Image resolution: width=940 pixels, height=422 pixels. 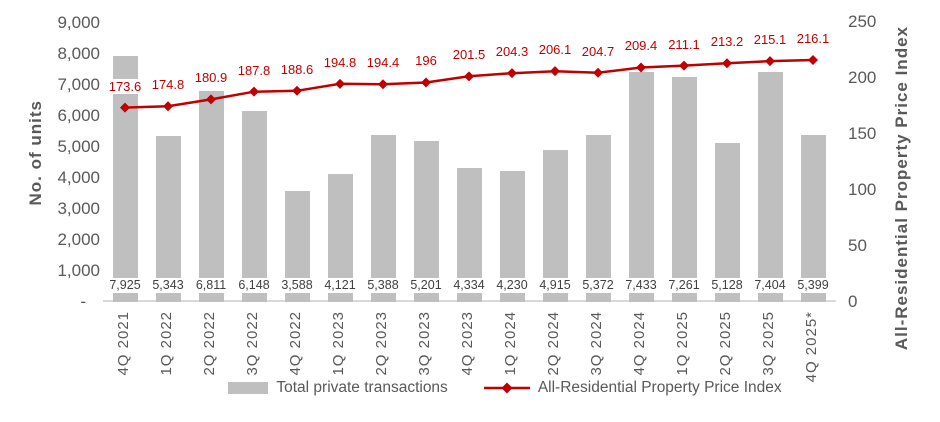 What do you see at coordinates (682, 343) in the screenshot?
I see `x-axis-tick-label: 1Q 2025` at bounding box center [682, 343].